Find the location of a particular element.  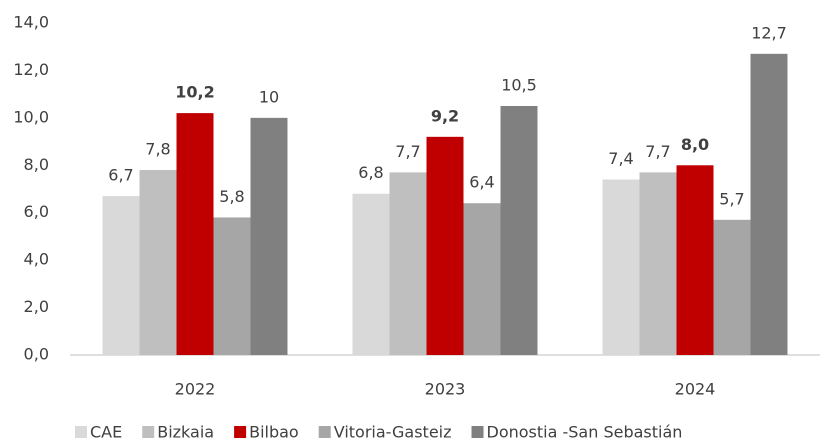

legend-label: Bilbao is located at coordinates (274, 432).